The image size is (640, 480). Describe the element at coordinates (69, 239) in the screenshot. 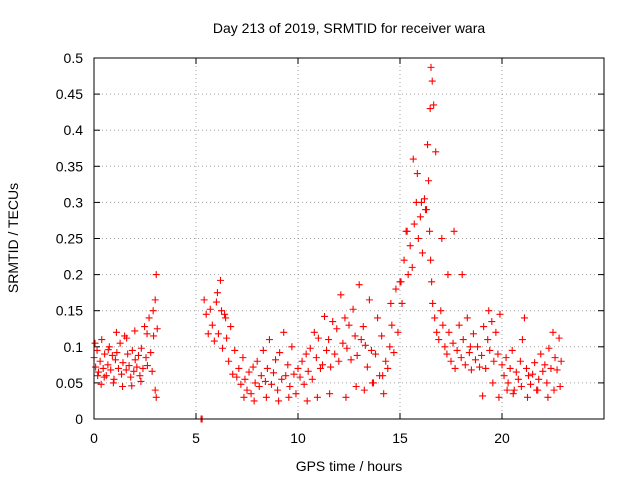

I see `y-tick-label: 0.25` at that location.